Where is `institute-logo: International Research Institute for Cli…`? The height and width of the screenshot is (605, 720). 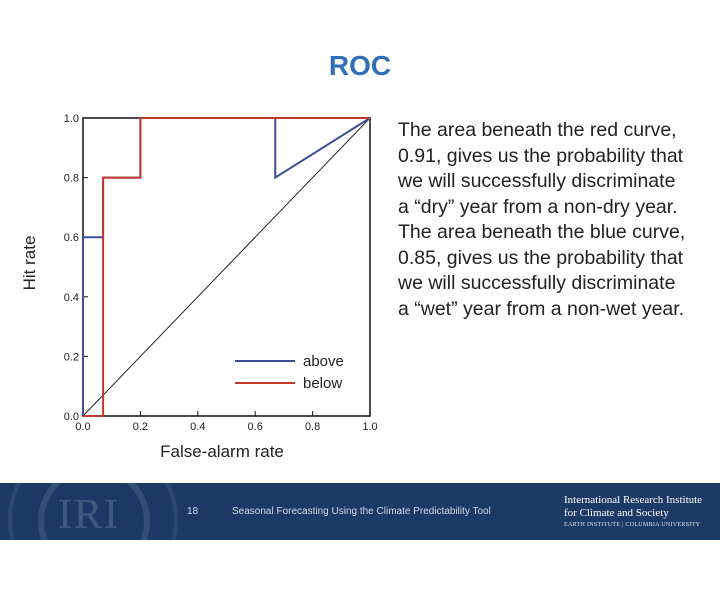
institute-logo: International Research Institute for Cli… is located at coordinates (639, 512).